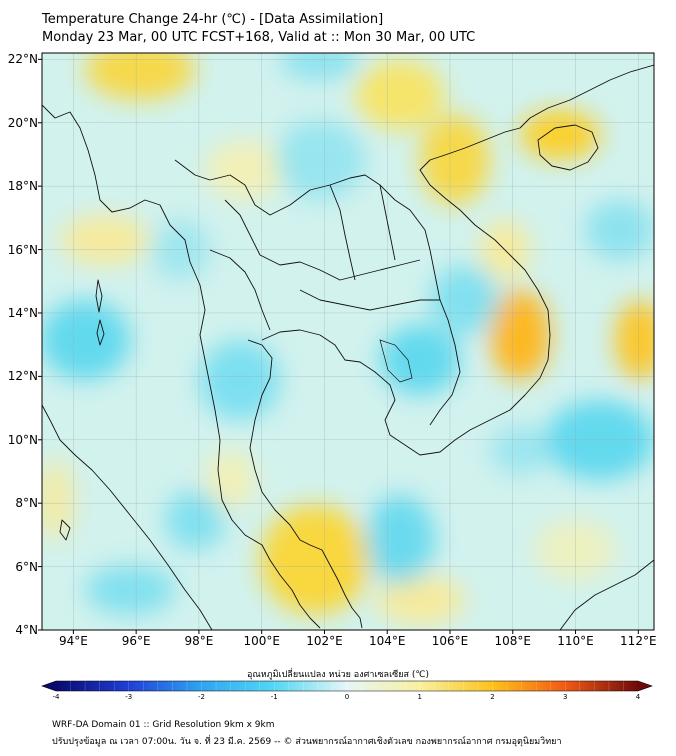  I want to click on colorbar-min-arrow, so click(49, 686).